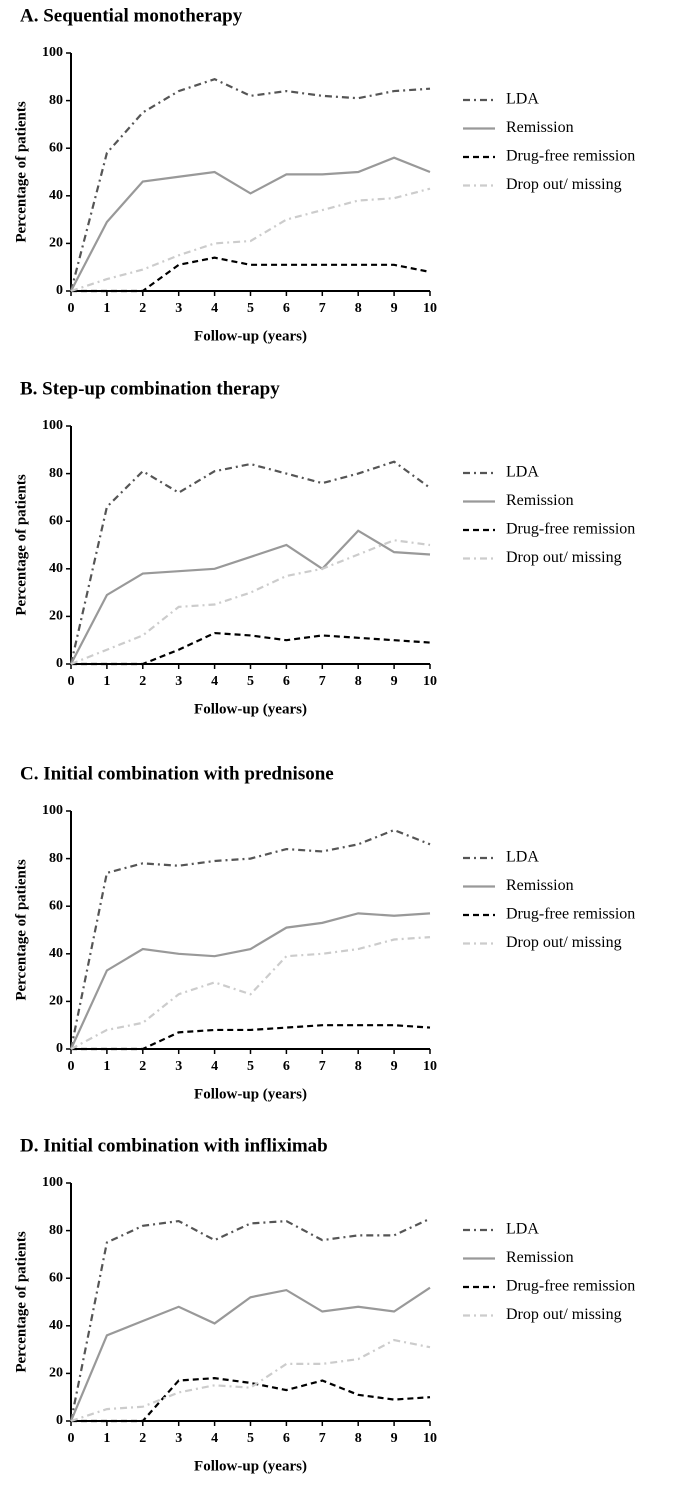  What do you see at coordinates (174, 1145) in the screenshot?
I see `chart-title: D. Initial combination with infliximab` at bounding box center [174, 1145].